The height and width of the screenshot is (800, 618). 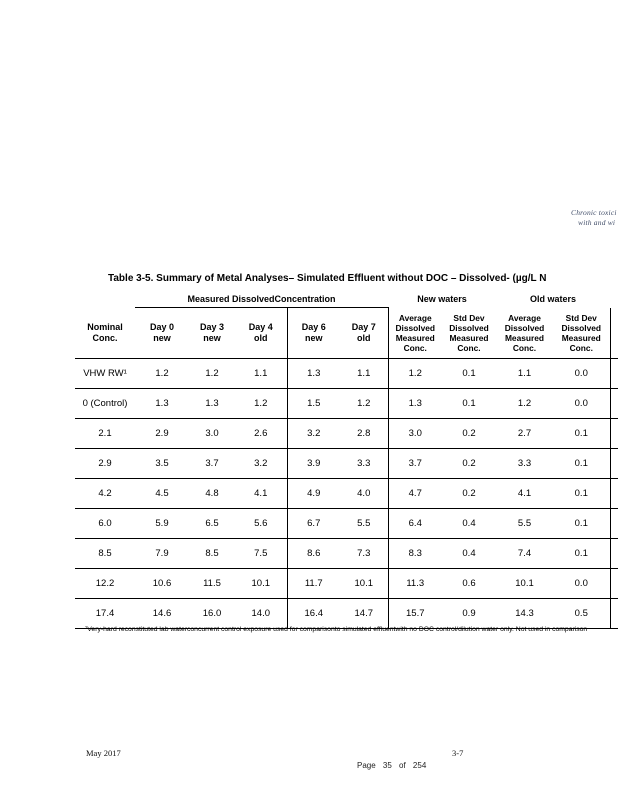 What do you see at coordinates (313, 613) in the screenshot?
I see `value-cell: 16.4` at bounding box center [313, 613].